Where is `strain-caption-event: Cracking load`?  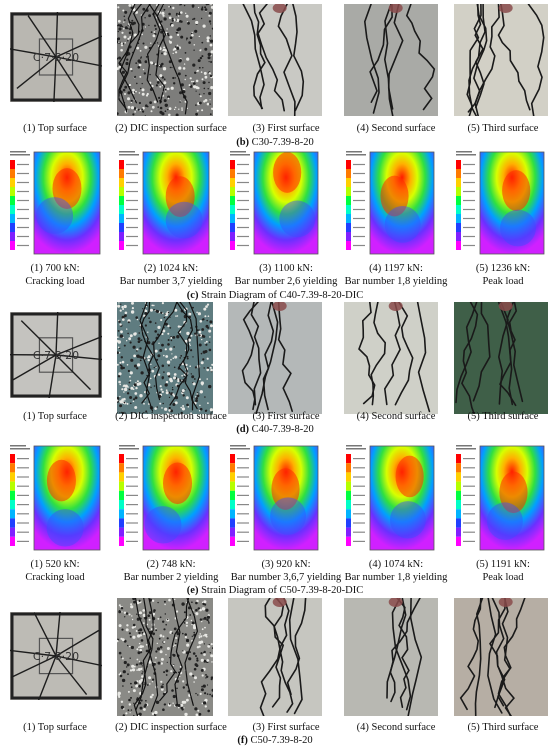 strain-caption-event: Cracking load is located at coordinates (55, 577).